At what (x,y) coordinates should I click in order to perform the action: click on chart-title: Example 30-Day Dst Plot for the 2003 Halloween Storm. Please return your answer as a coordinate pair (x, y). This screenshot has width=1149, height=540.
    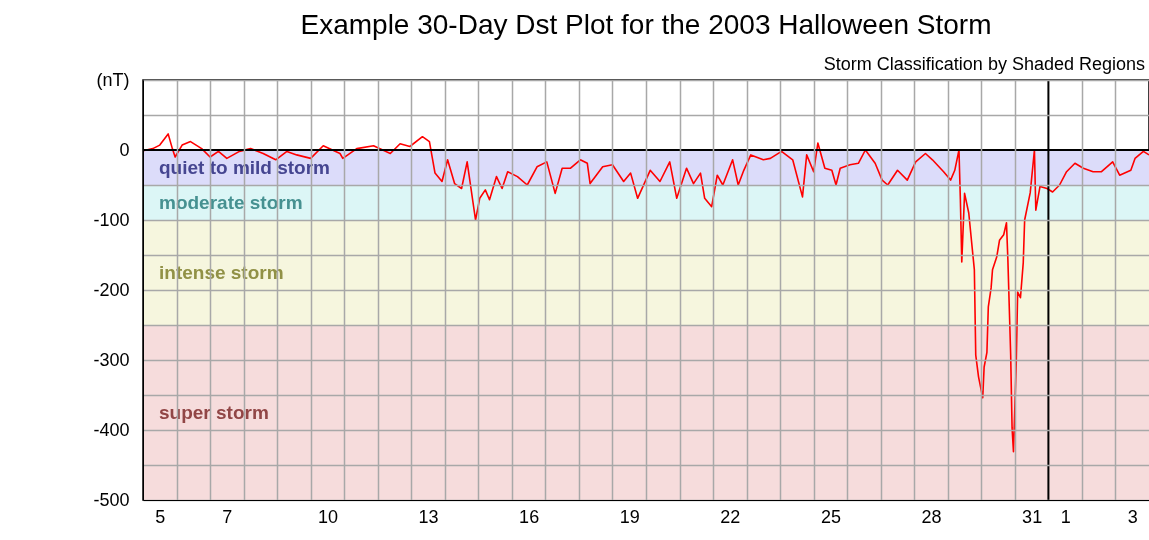
    Looking at the image, I should click on (646, 24).